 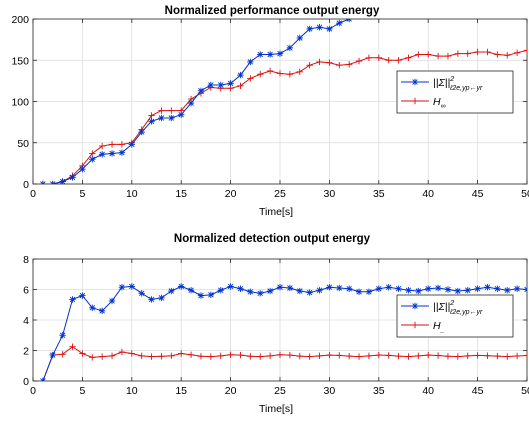 I want to click on y-tick-label: 100, so click(x=20, y=103).